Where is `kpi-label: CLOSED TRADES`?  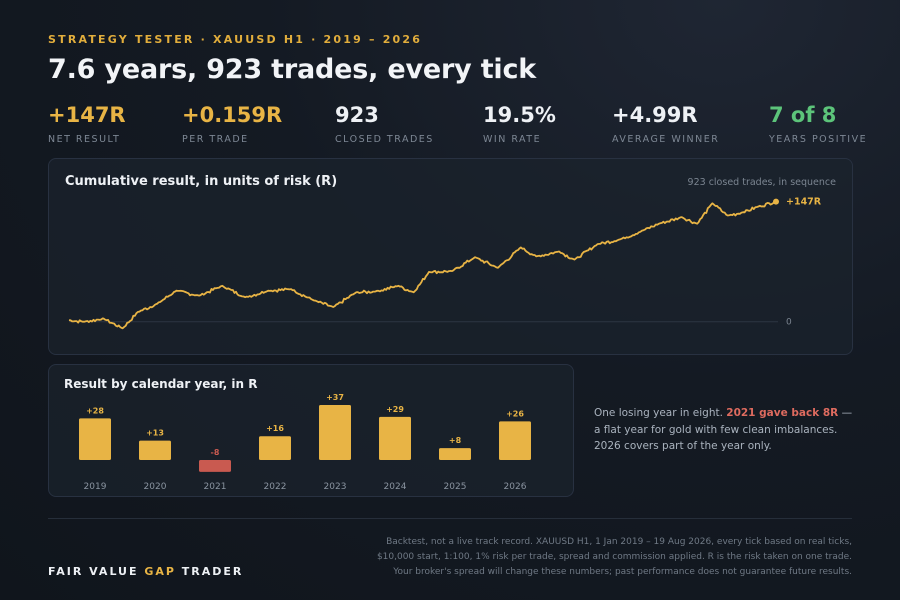 kpi-label: CLOSED TRADES is located at coordinates (384, 139).